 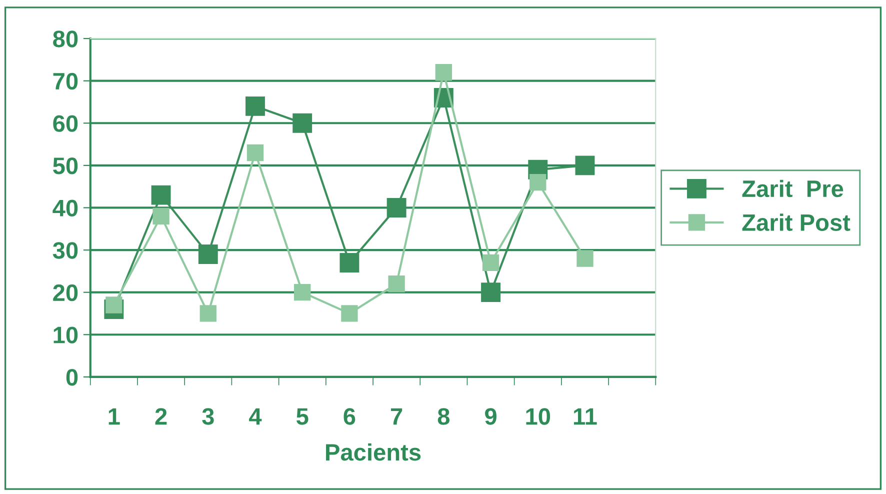 I want to click on x-tick-label: 2, so click(x=161, y=416).